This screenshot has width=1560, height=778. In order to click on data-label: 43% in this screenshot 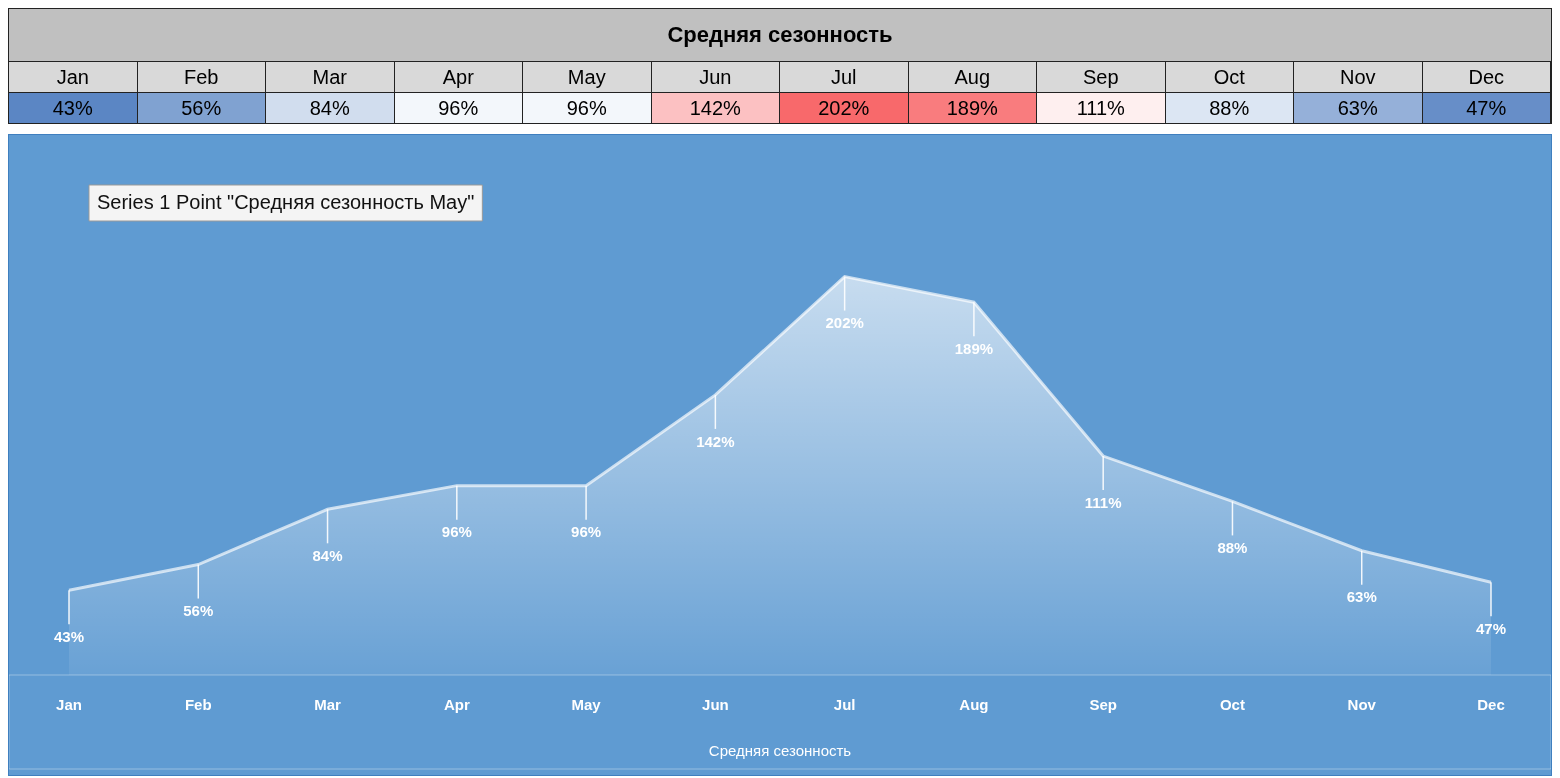, I will do `click(73, 108)`.